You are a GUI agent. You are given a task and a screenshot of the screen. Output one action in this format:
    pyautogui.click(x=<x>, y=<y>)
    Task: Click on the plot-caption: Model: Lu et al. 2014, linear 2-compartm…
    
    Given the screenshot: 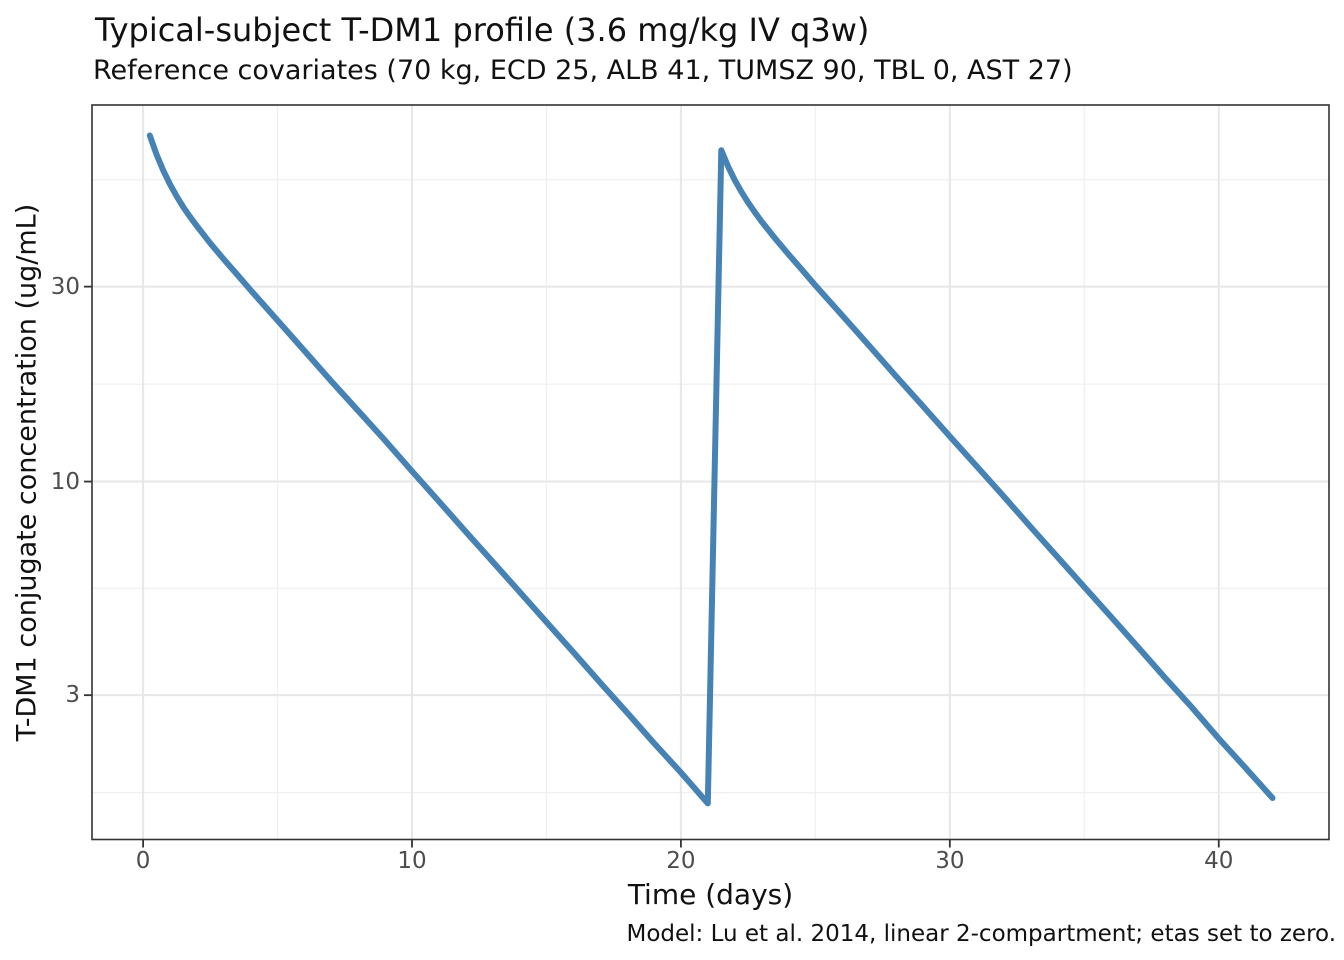 What is the action you would take?
    pyautogui.click(x=981, y=934)
    